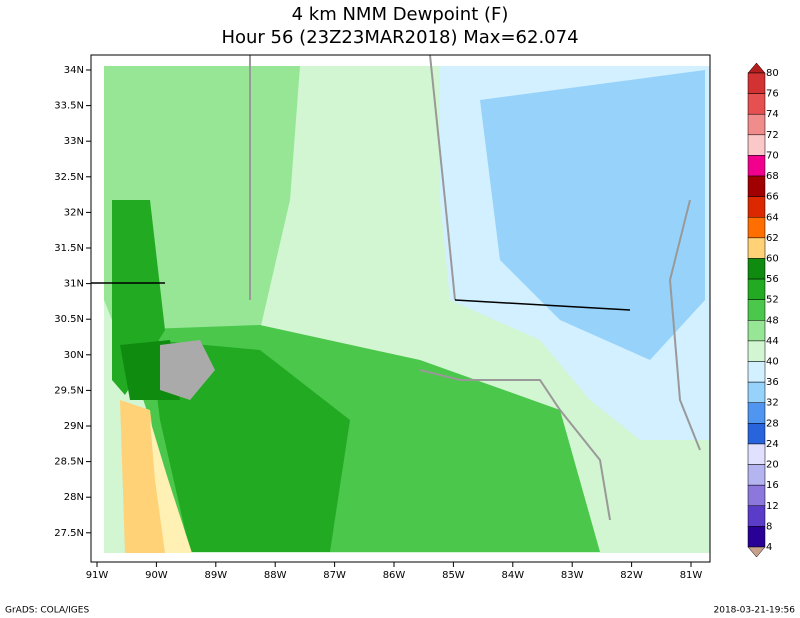 The width and height of the screenshot is (800, 618). I want to click on lon-tick-label: 84W, so click(512, 575).